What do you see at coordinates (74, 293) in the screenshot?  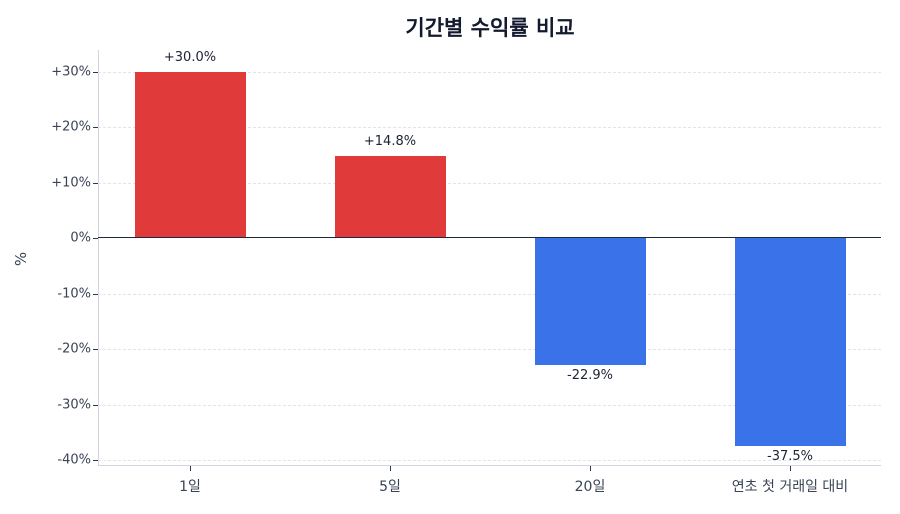 I see `y-tick-label: -10%` at bounding box center [74, 293].